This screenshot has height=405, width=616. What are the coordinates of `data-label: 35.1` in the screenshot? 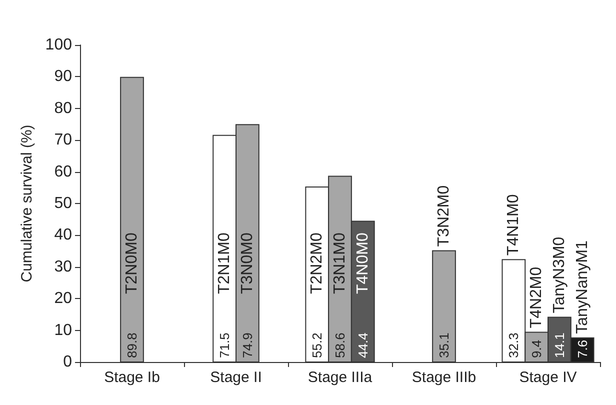 It's located at (444, 345).